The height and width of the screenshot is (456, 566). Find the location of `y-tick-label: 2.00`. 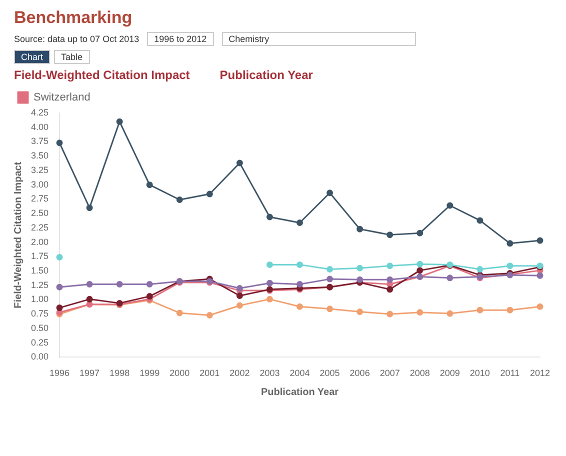

y-tick-label: 2.00 is located at coordinates (39, 241).